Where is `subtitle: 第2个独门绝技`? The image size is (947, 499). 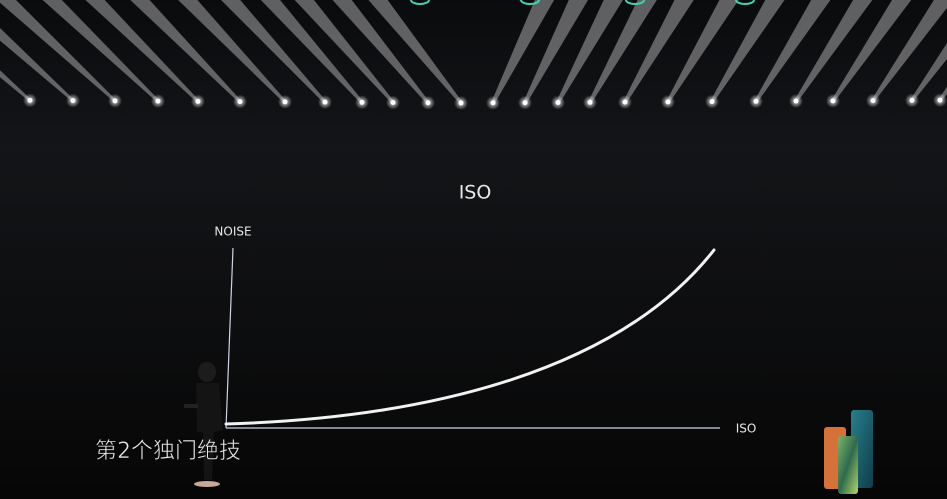 subtitle: 第2个独门绝技 is located at coordinates (168, 451).